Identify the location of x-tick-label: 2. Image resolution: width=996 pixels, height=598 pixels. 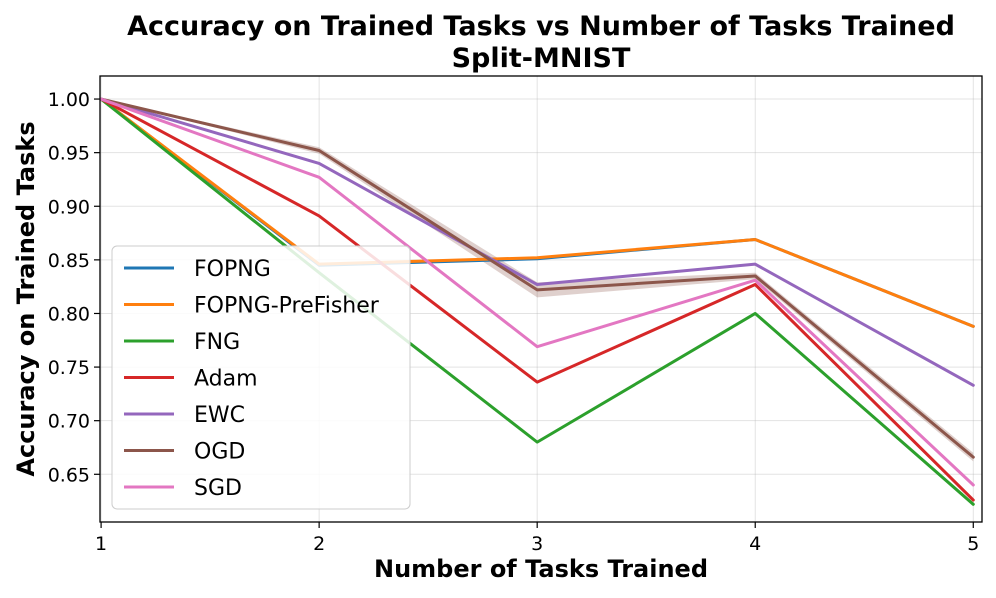
(319, 544).